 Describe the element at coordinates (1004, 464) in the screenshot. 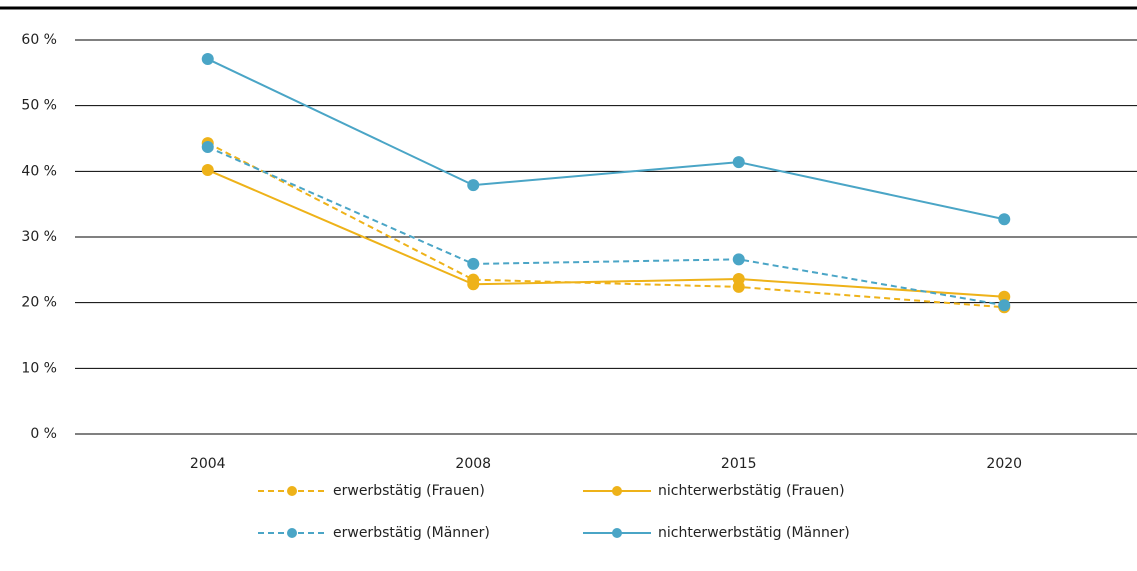

I see `x-tick-label: 2020` at that location.